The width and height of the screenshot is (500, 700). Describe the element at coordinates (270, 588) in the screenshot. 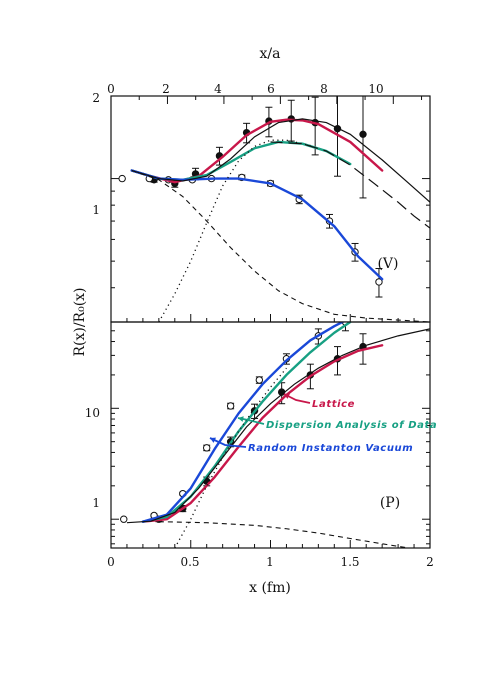

I see `x-axis-title: x (fm)` at that location.